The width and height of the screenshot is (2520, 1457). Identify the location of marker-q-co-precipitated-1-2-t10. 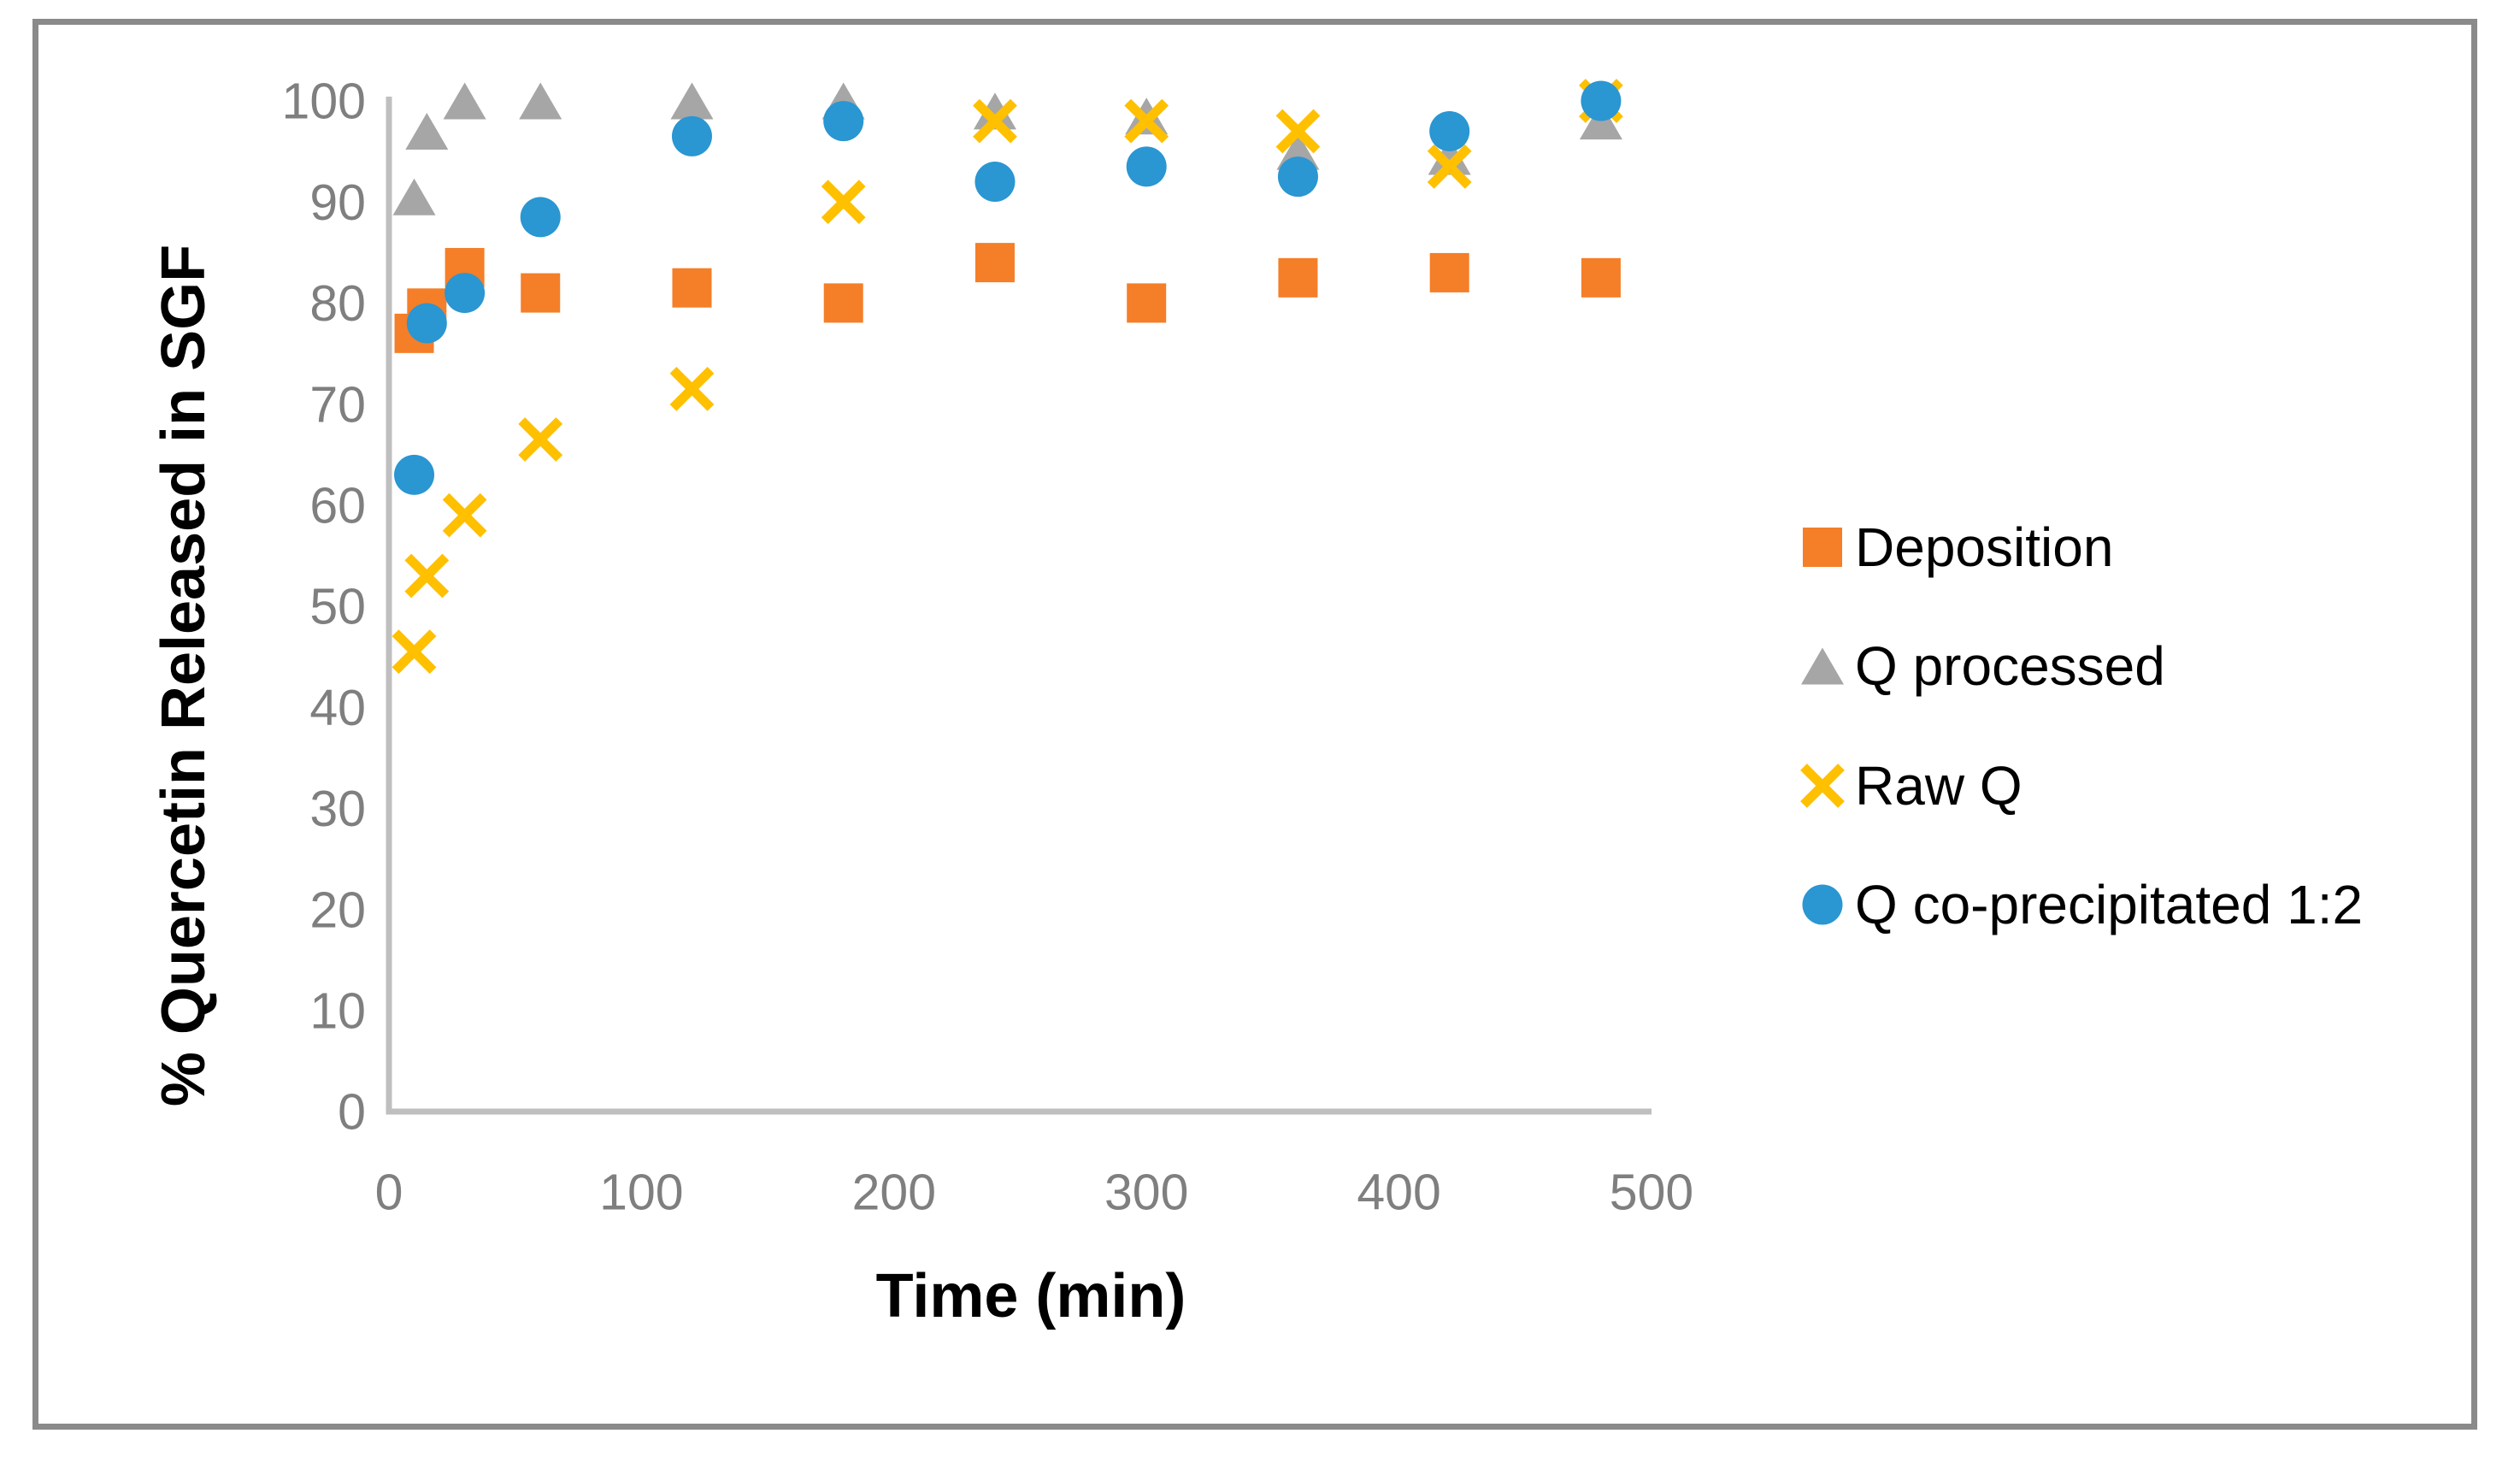
(415, 475).